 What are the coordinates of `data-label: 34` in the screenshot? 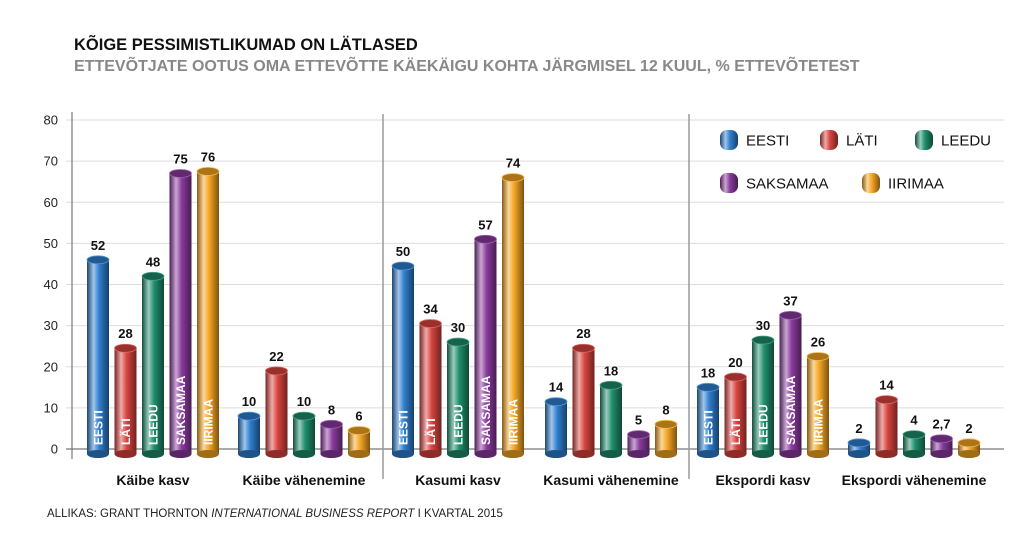 It's located at (430, 309).